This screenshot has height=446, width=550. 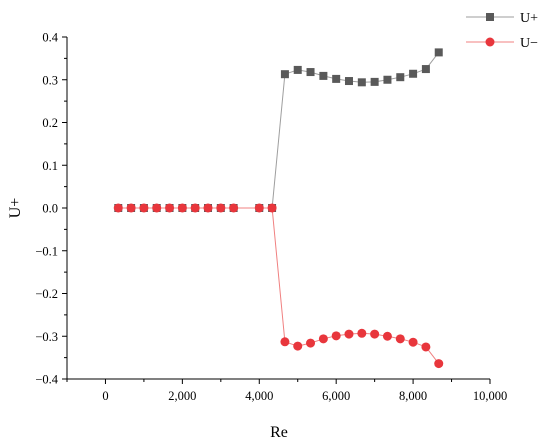 What do you see at coordinates (336, 396) in the screenshot?
I see `x-tick-label: 6,000` at bounding box center [336, 396].